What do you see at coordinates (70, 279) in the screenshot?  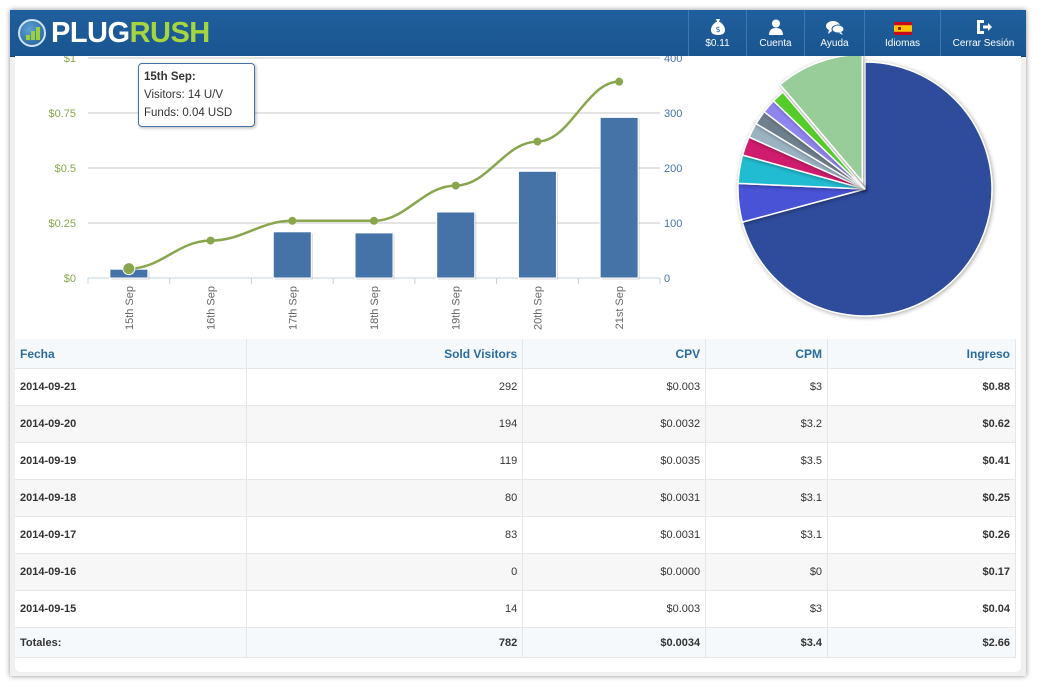 I see `y-left-tick-label: $0` at bounding box center [70, 279].